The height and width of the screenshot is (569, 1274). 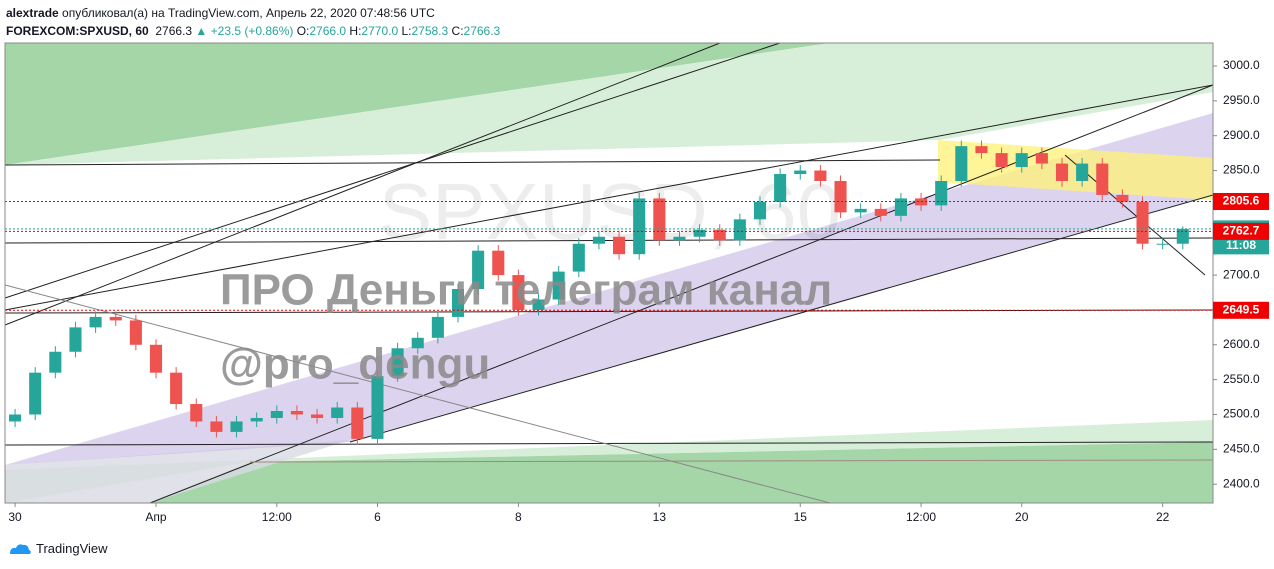 What do you see at coordinates (355, 364) in the screenshot?
I see `annotation: @pro_dengu` at bounding box center [355, 364].